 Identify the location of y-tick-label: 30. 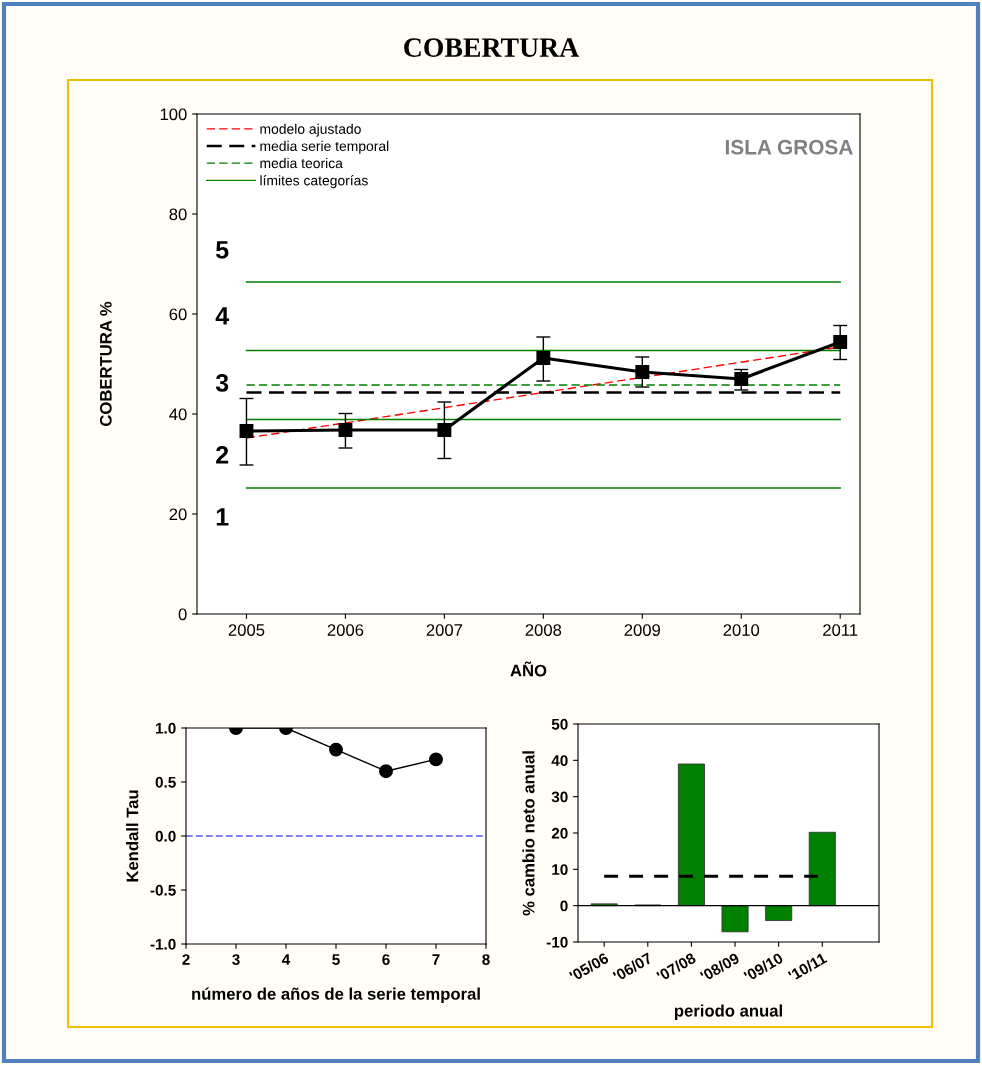
(559, 797).